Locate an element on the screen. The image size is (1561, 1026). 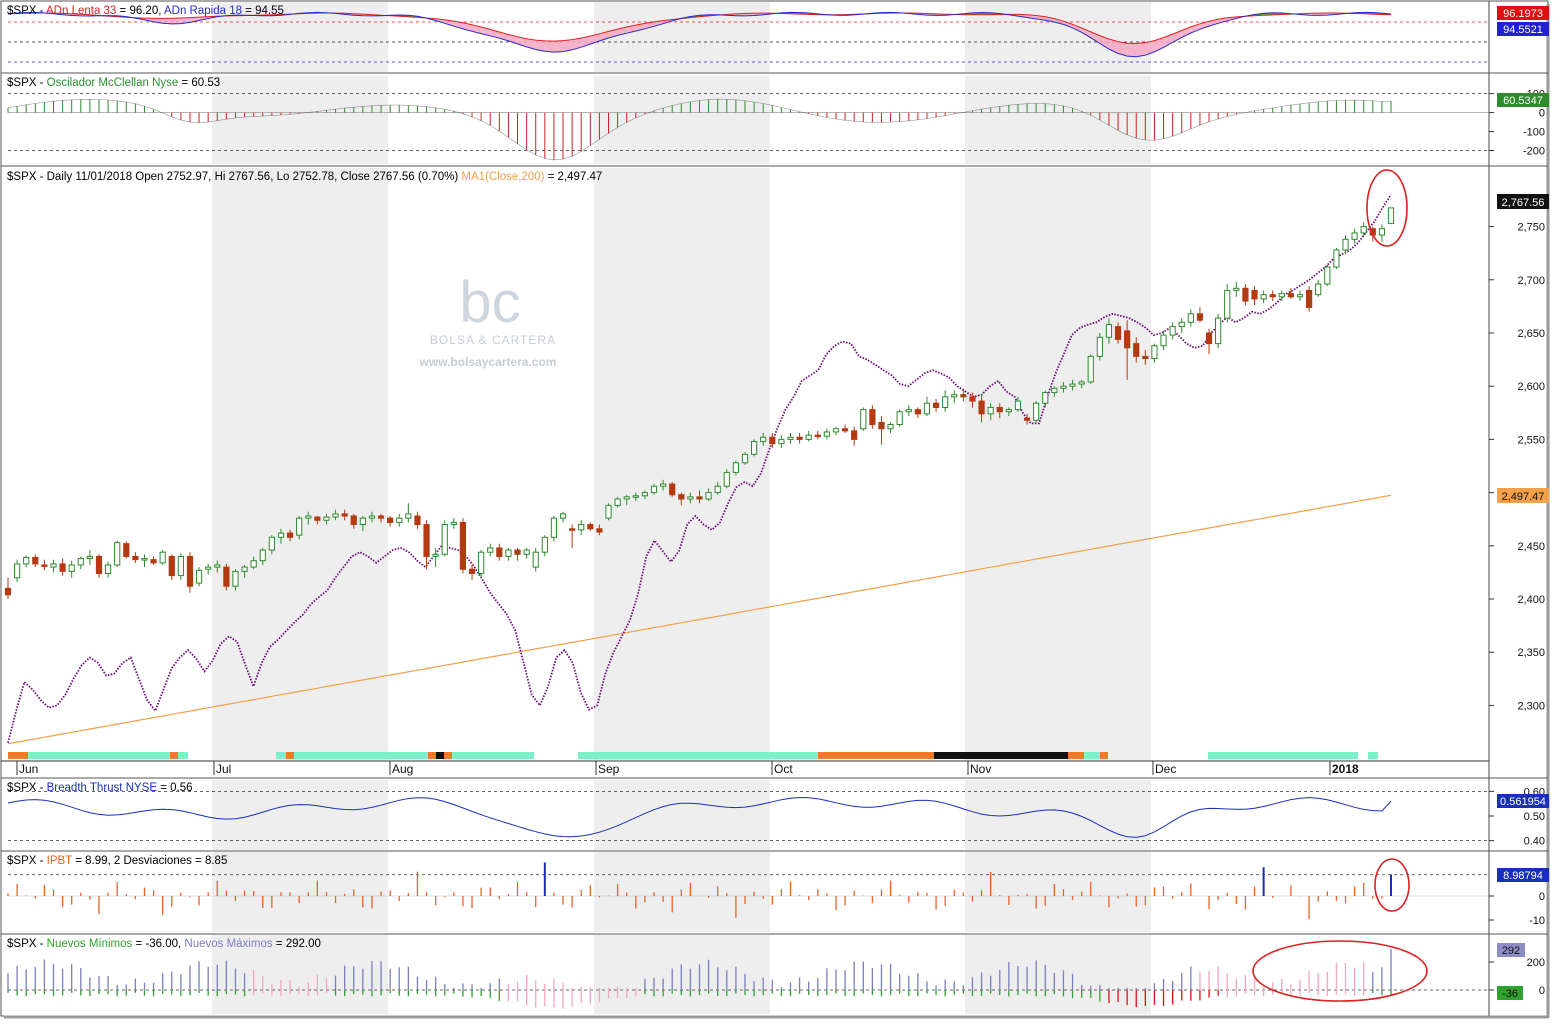
month-label: Nov is located at coordinates (980, 769).